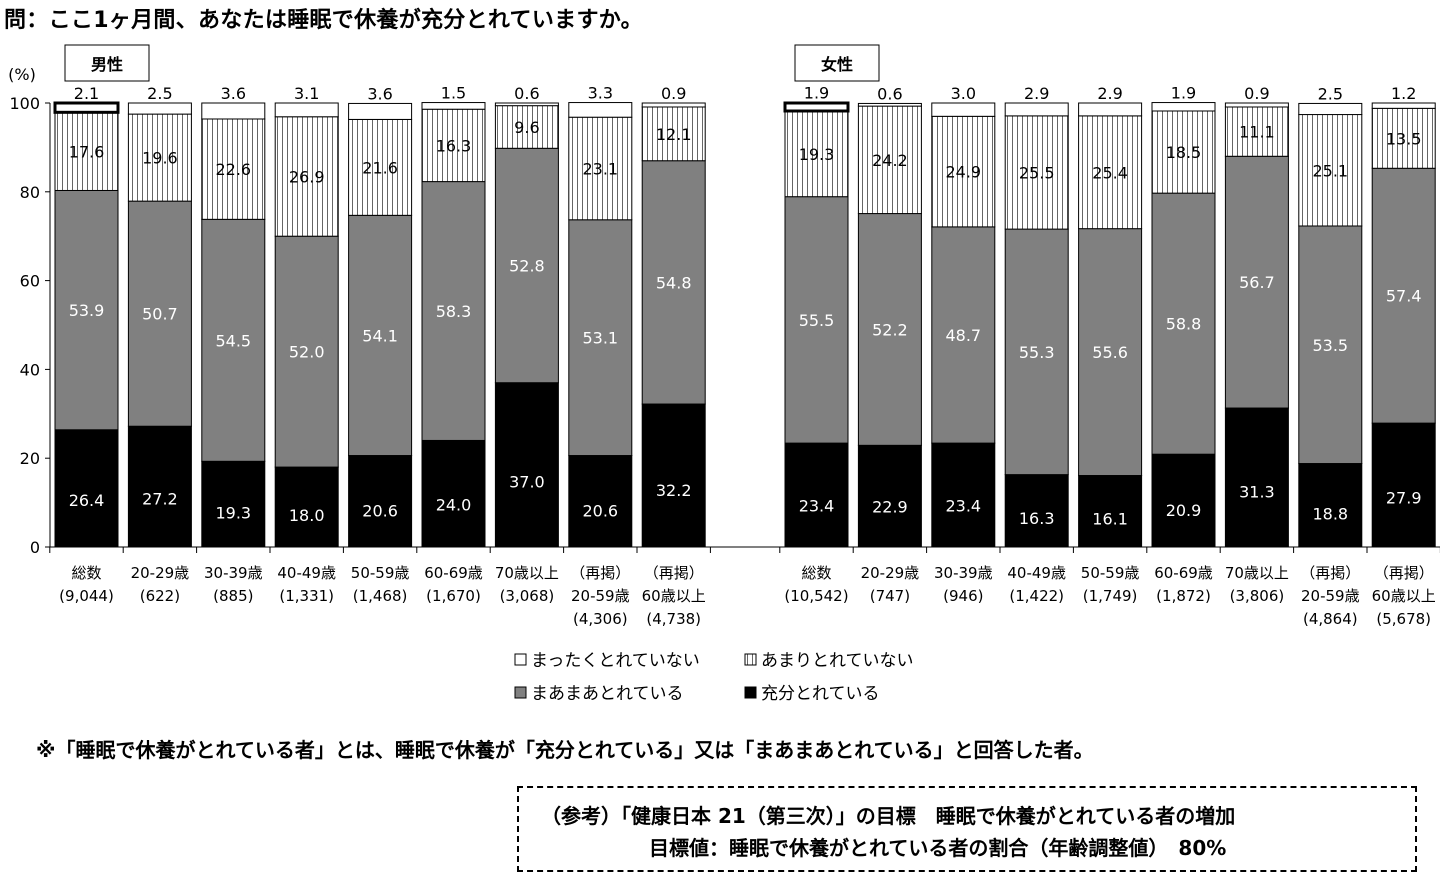  I want to click on y-tick-label: 20, so click(30, 458).